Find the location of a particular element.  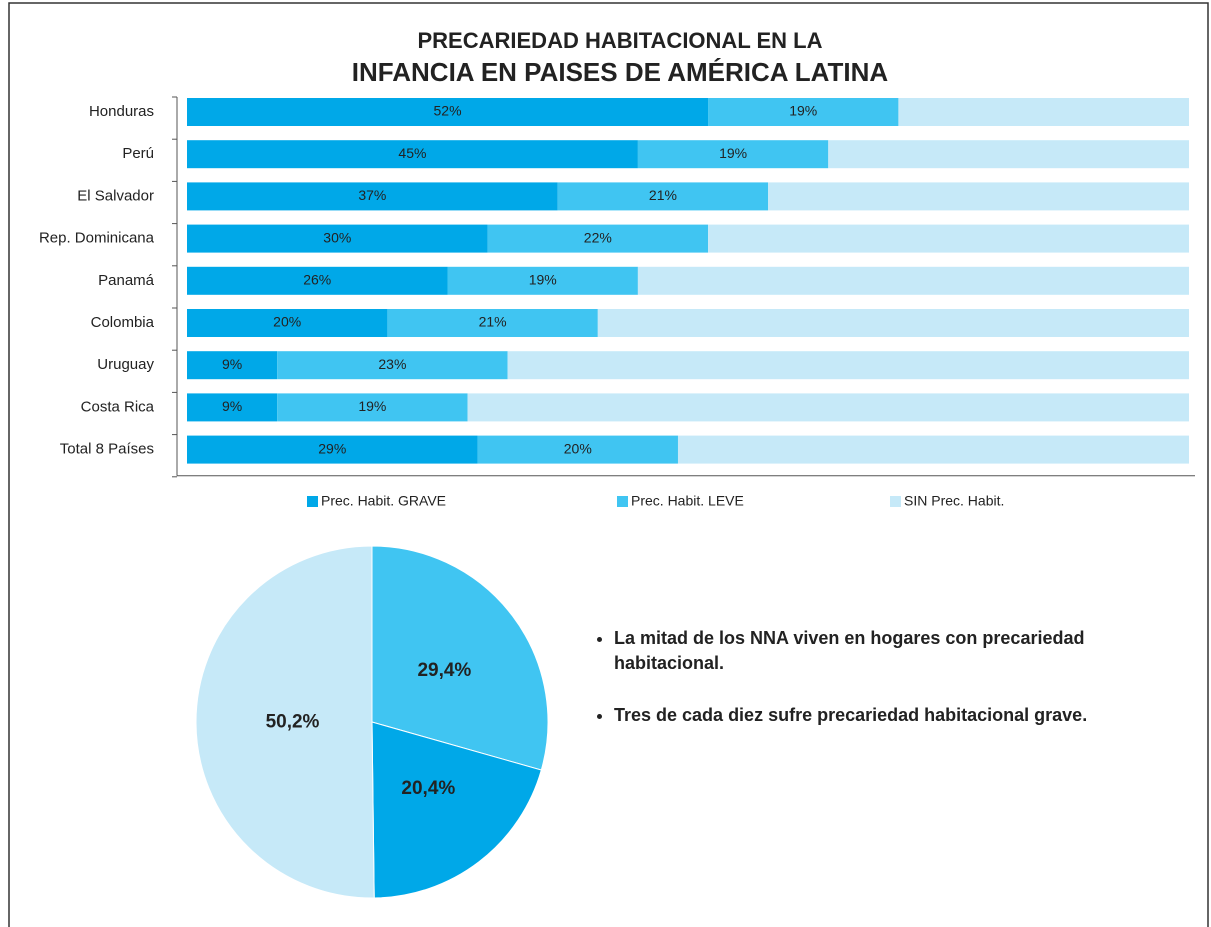

chart-title: INFANCIA EN PAISES DE AMÉRICA LATINA is located at coordinates (620, 72).